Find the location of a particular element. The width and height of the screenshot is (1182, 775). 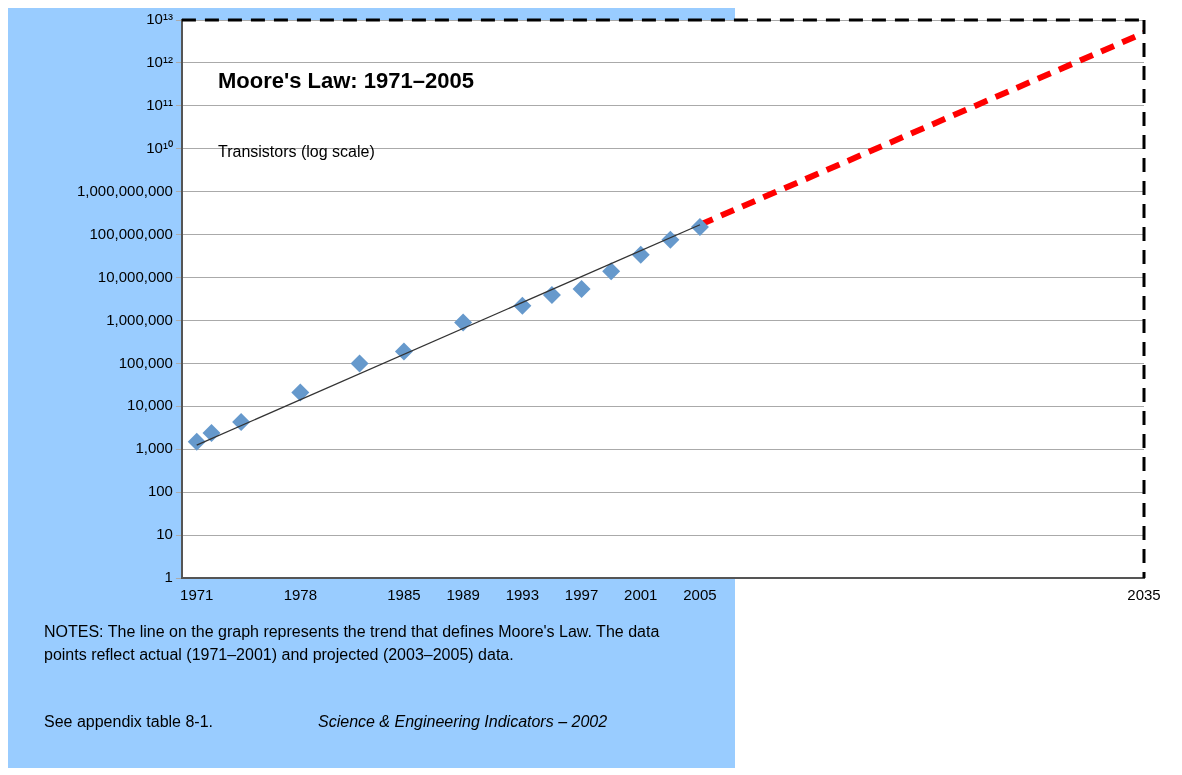

y-tick-label: 10,000,000 is located at coordinates (135, 276).